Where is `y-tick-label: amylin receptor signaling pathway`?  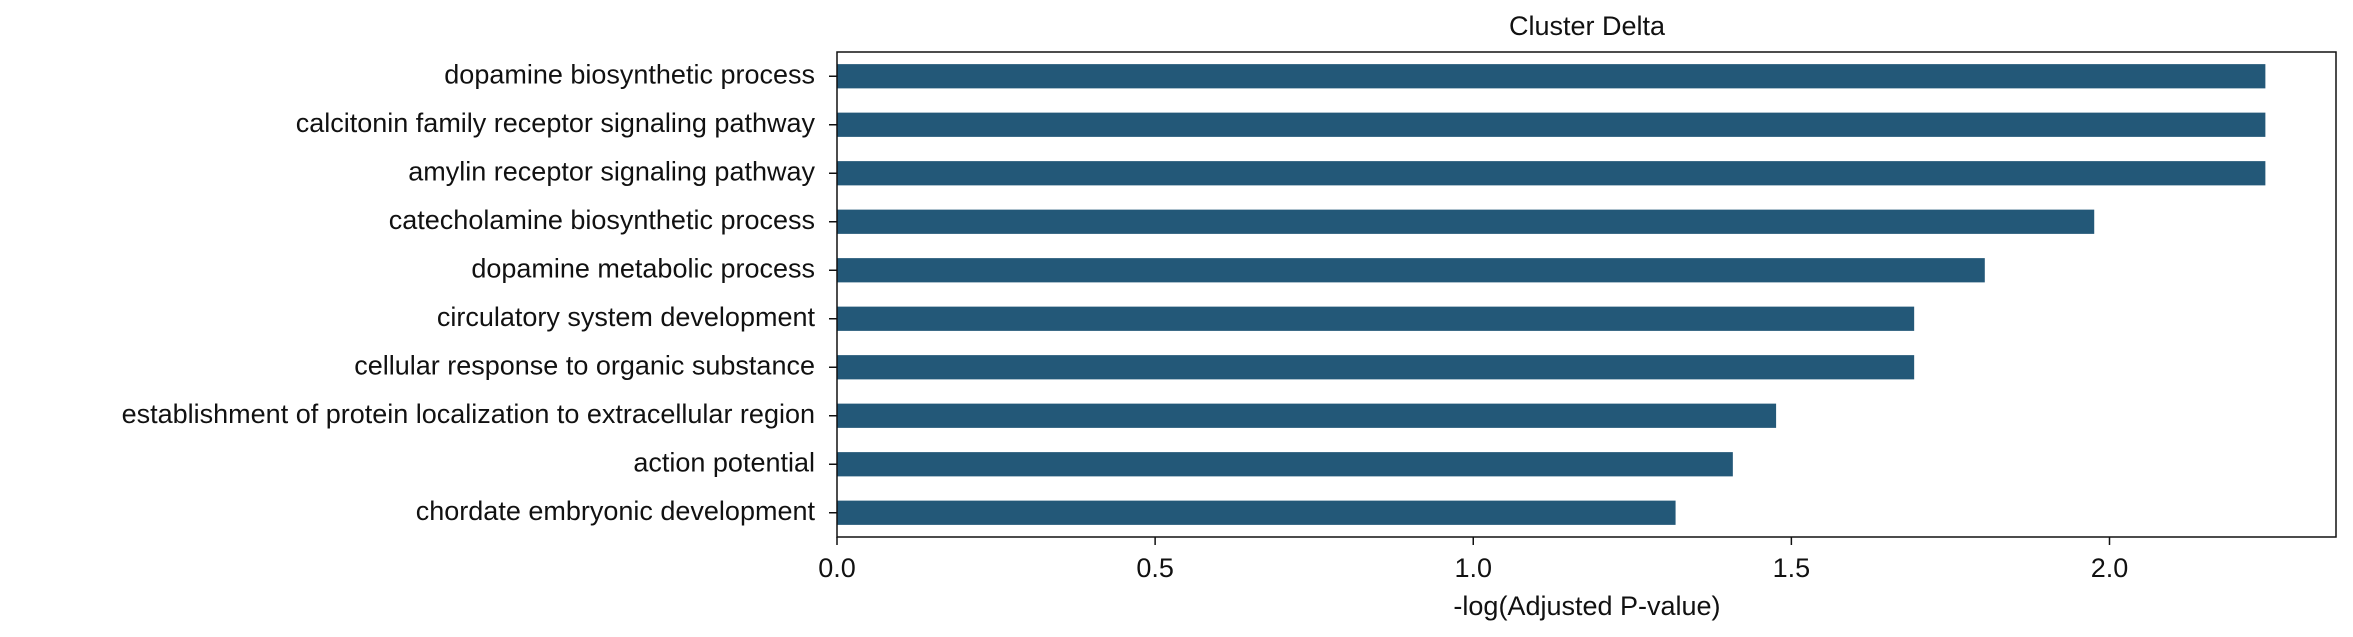 y-tick-label: amylin receptor signaling pathway is located at coordinates (611, 171).